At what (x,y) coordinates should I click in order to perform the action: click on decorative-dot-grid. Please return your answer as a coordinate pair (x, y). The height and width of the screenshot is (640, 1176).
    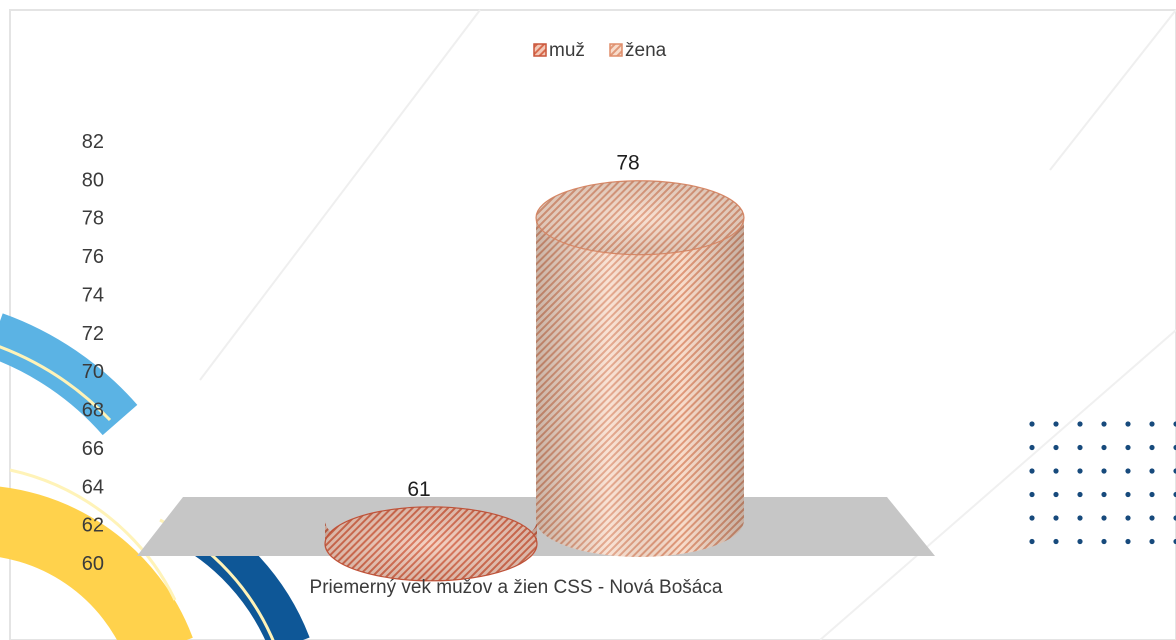
    Looking at the image, I should click on (1102, 483).